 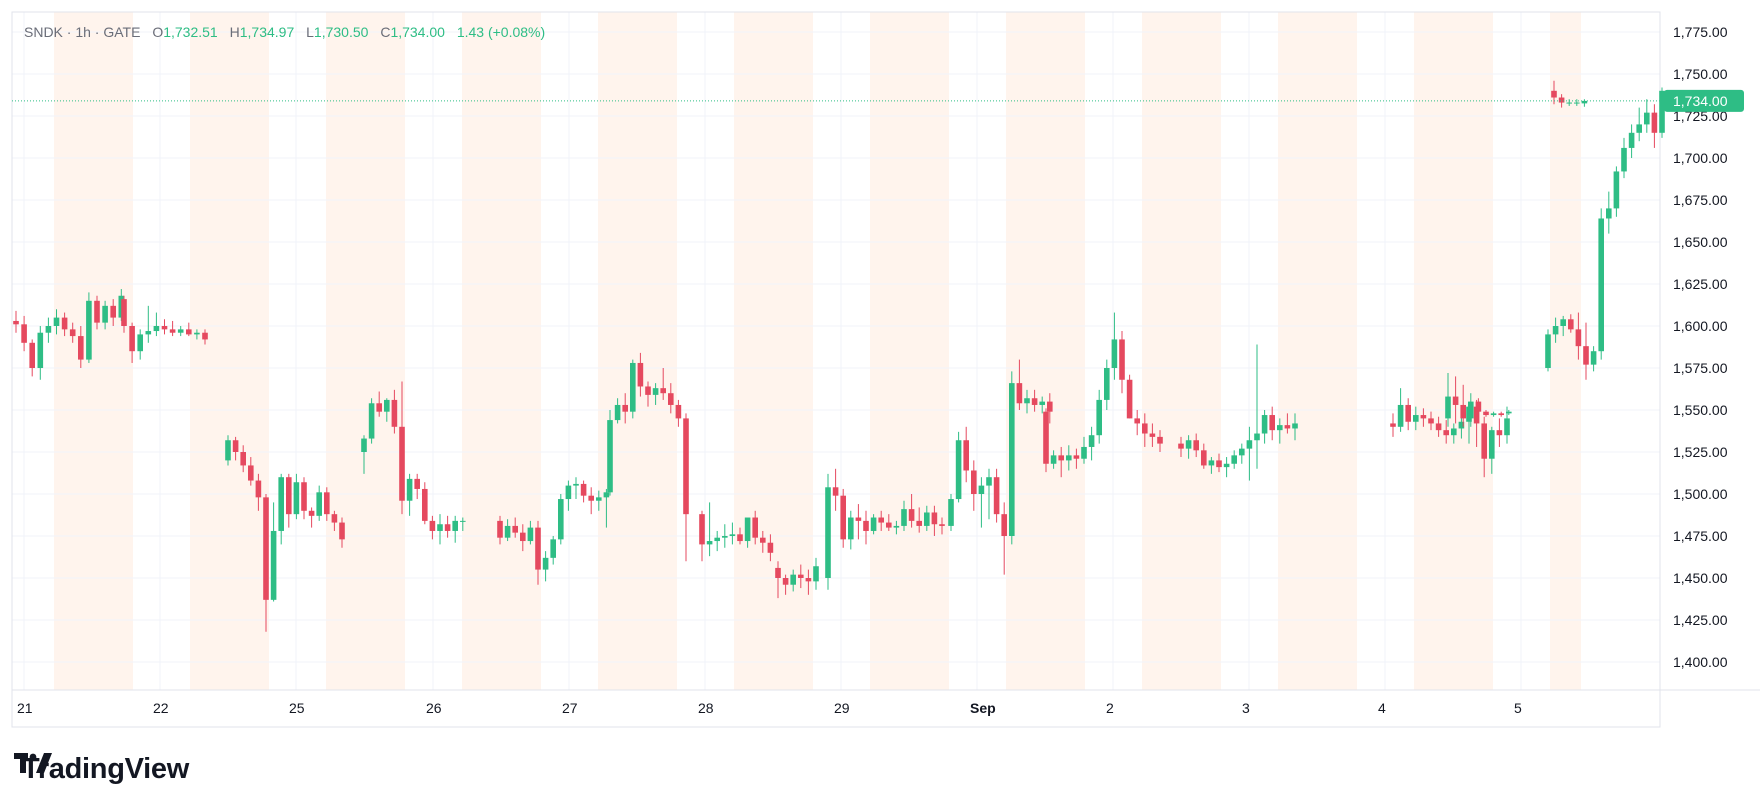 What do you see at coordinates (1700, 116) in the screenshot?
I see `price-tick-label: 1,725.00` at bounding box center [1700, 116].